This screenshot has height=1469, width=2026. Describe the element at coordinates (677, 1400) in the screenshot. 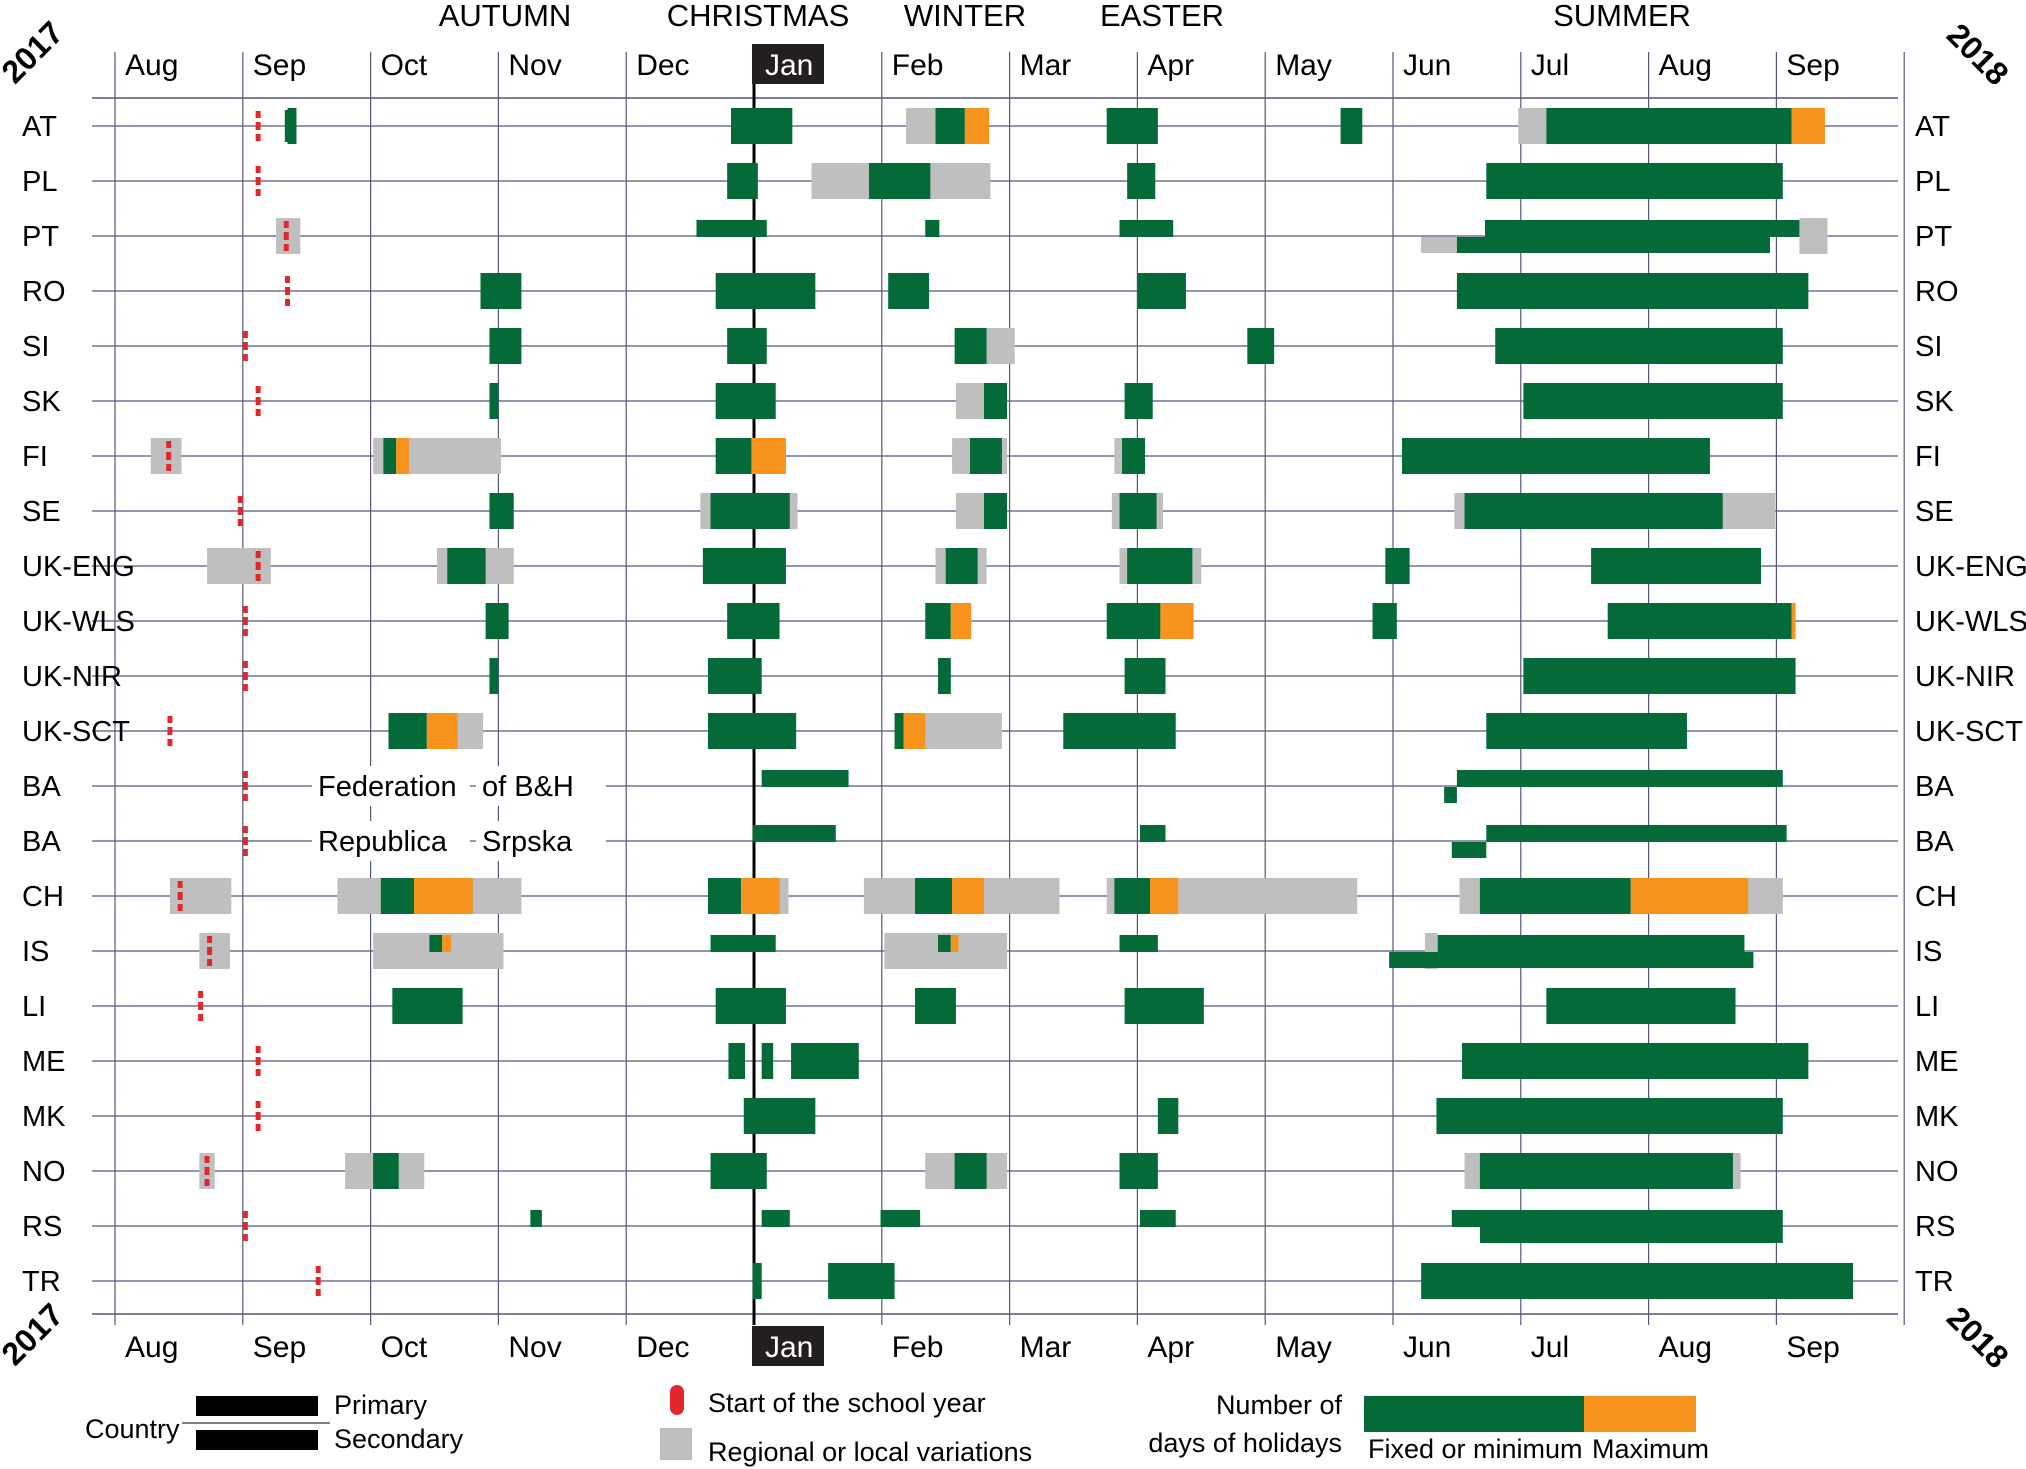

I see `legend-school-start-swatch` at that location.